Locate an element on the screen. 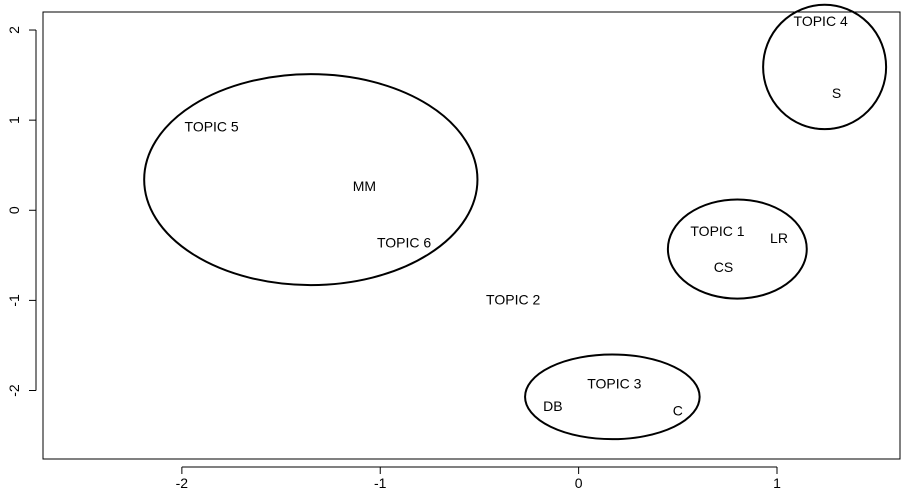 The image size is (905, 489). point-label-topic-6: TOPIC 6 is located at coordinates (404, 243).